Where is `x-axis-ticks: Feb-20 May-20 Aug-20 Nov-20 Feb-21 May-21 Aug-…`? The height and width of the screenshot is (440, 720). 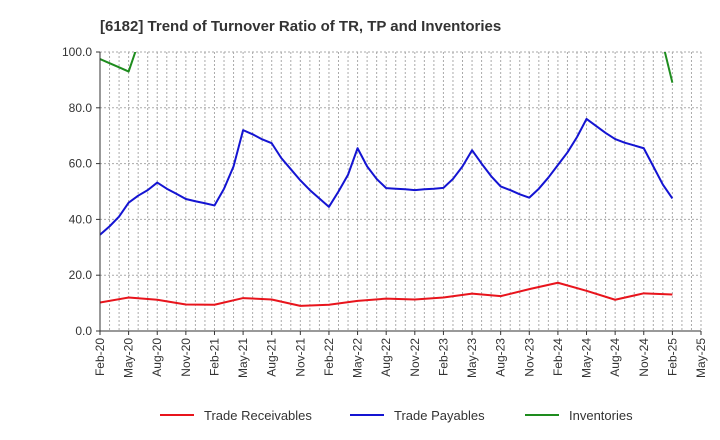 x-axis-ticks: Feb-20 May-20 Aug-20 Nov-20 Feb-21 May-21 Aug-… is located at coordinates (400, 354).